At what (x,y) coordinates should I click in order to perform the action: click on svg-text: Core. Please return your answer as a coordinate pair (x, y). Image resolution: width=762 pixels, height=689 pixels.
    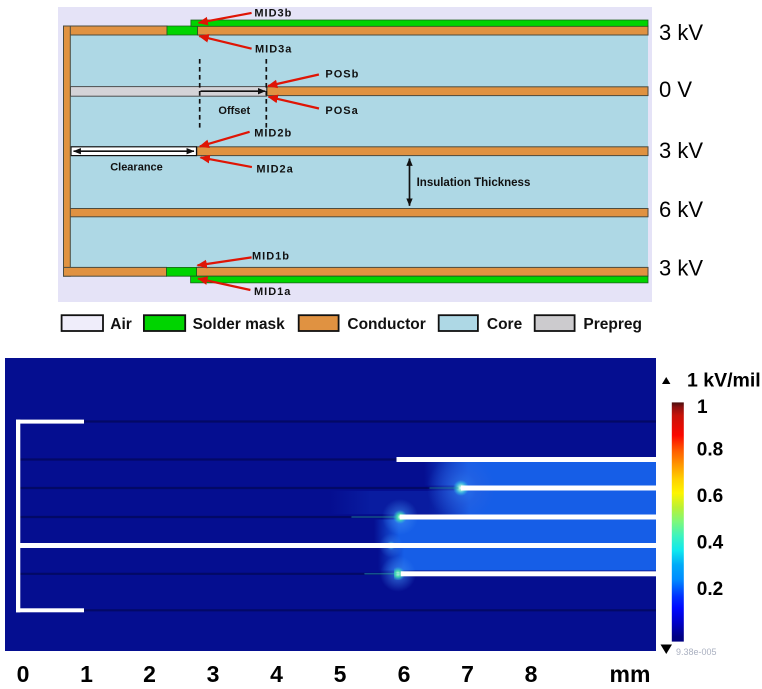
    Looking at the image, I should click on (505, 324).